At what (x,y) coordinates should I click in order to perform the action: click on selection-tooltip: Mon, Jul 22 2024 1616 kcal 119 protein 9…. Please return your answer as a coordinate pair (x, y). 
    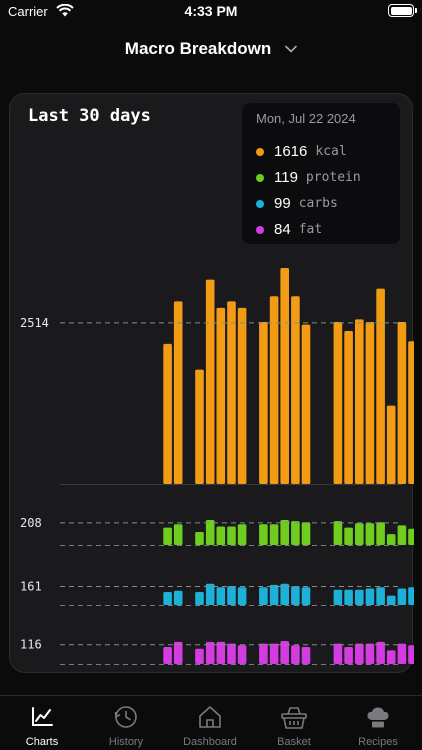
    Looking at the image, I should click on (321, 173).